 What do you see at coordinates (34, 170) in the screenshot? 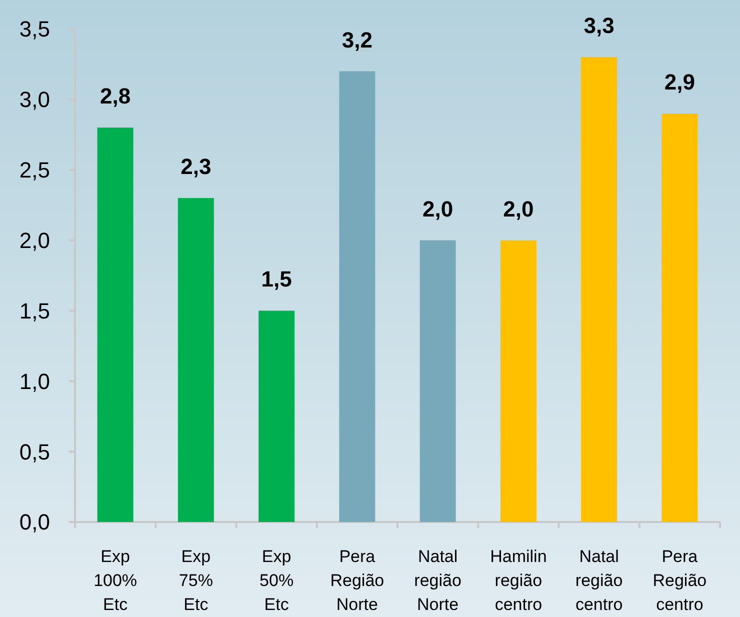
I see `y-tick-label: 2,5` at bounding box center [34, 170].